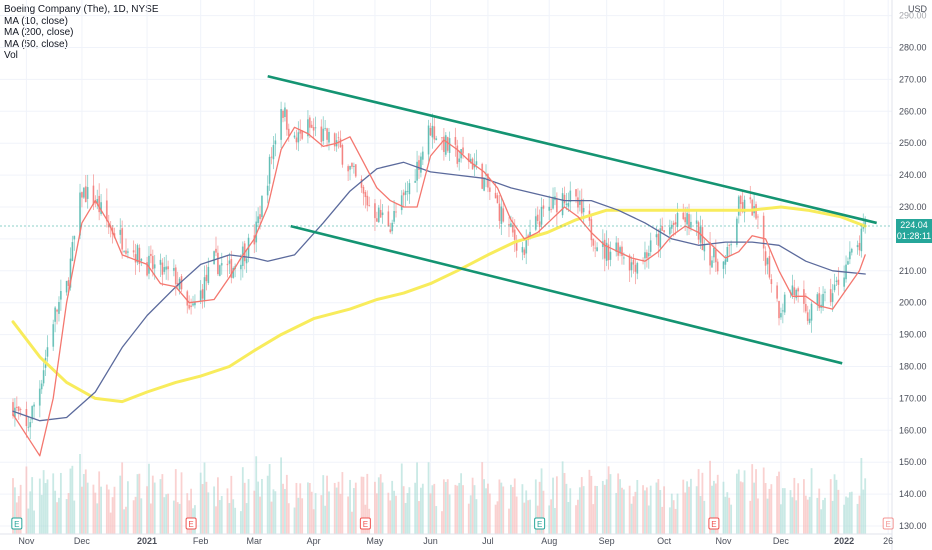 This screenshot has height=550, width=932. Describe the element at coordinates (36, 44) in the screenshot. I see `indicator-ma50: MA (50, close)` at that location.